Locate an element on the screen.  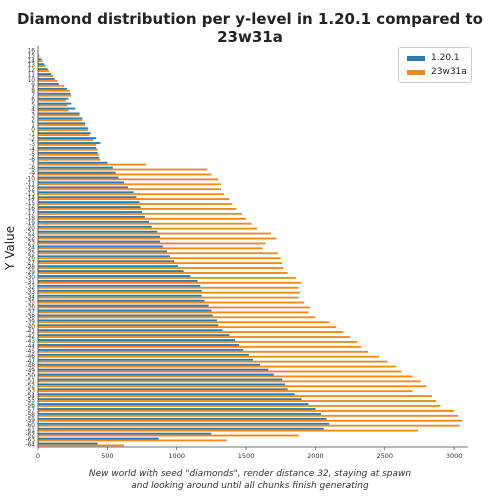
bar-series1-y12 is located at coordinates (43, 69).